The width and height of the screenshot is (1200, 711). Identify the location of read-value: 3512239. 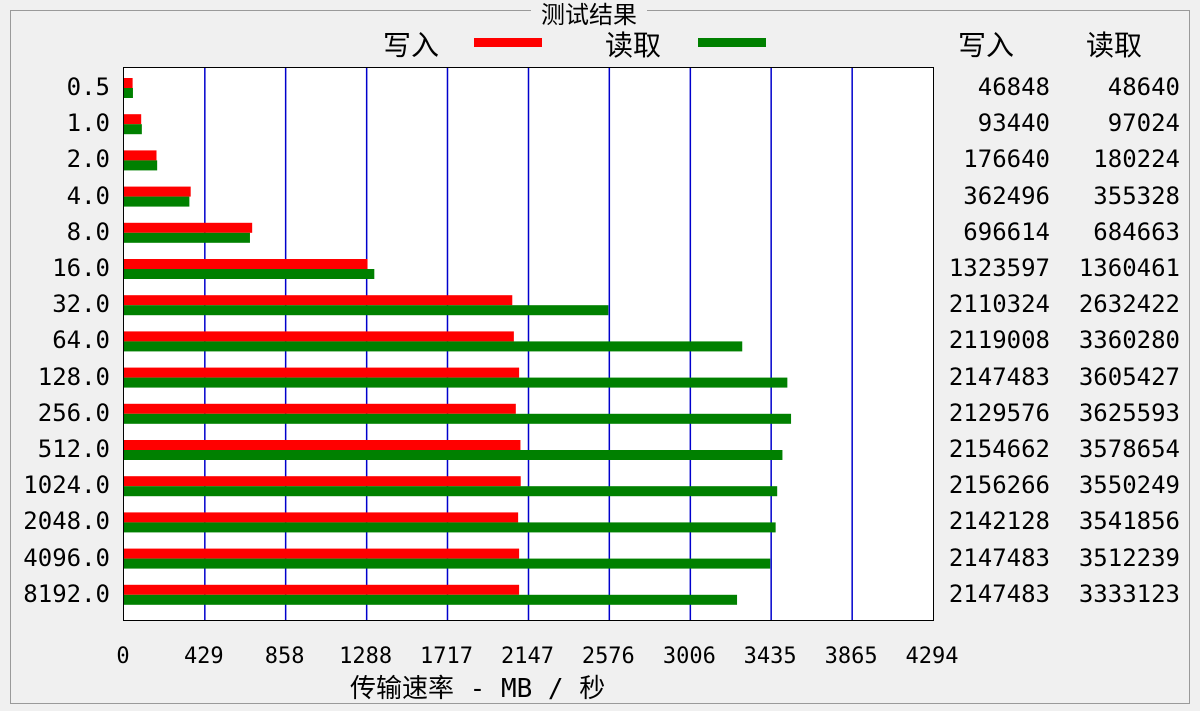
(1129, 557).